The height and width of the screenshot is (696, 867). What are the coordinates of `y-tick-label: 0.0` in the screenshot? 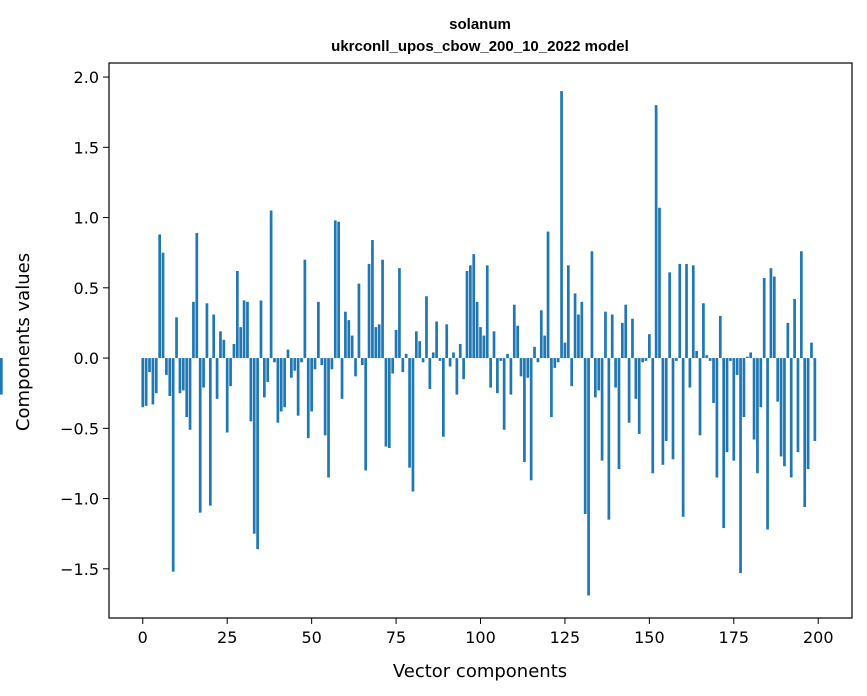 It's located at (86, 358).